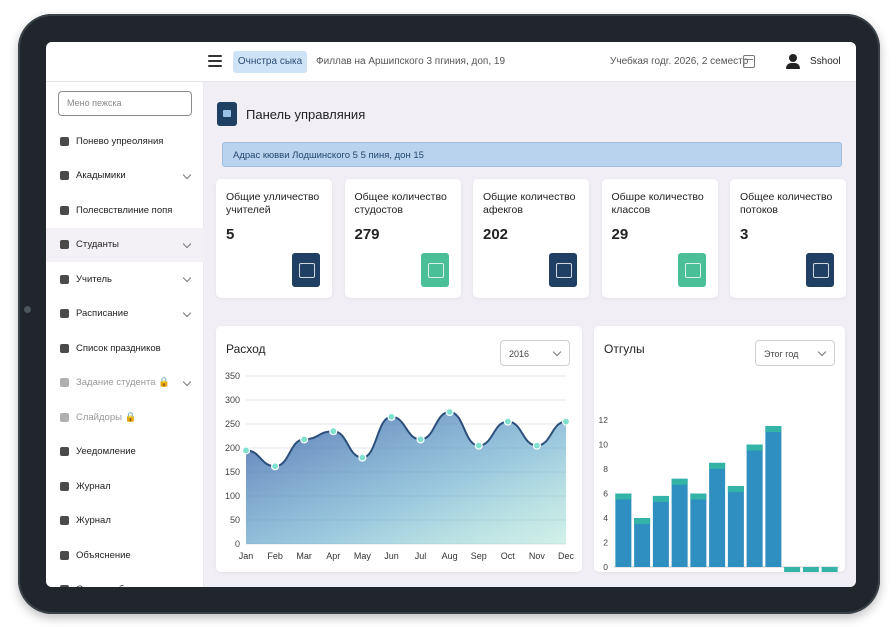 This screenshot has height=627, width=896. I want to click on expense-y-tick: 100, so click(232, 496).